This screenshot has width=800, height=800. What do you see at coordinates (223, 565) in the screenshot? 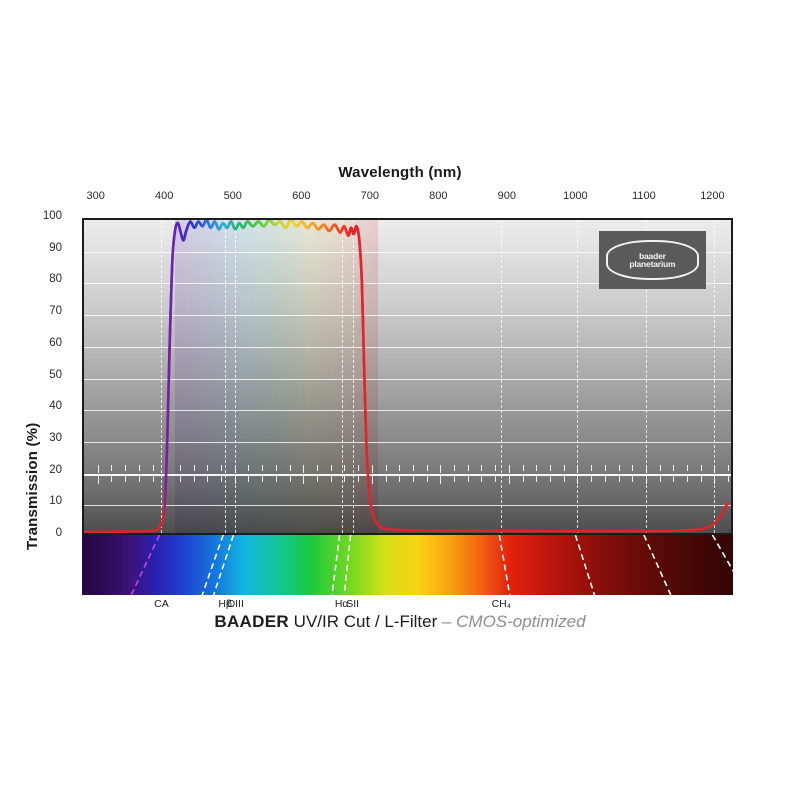
I see `emission-line-OIII` at bounding box center [223, 565].